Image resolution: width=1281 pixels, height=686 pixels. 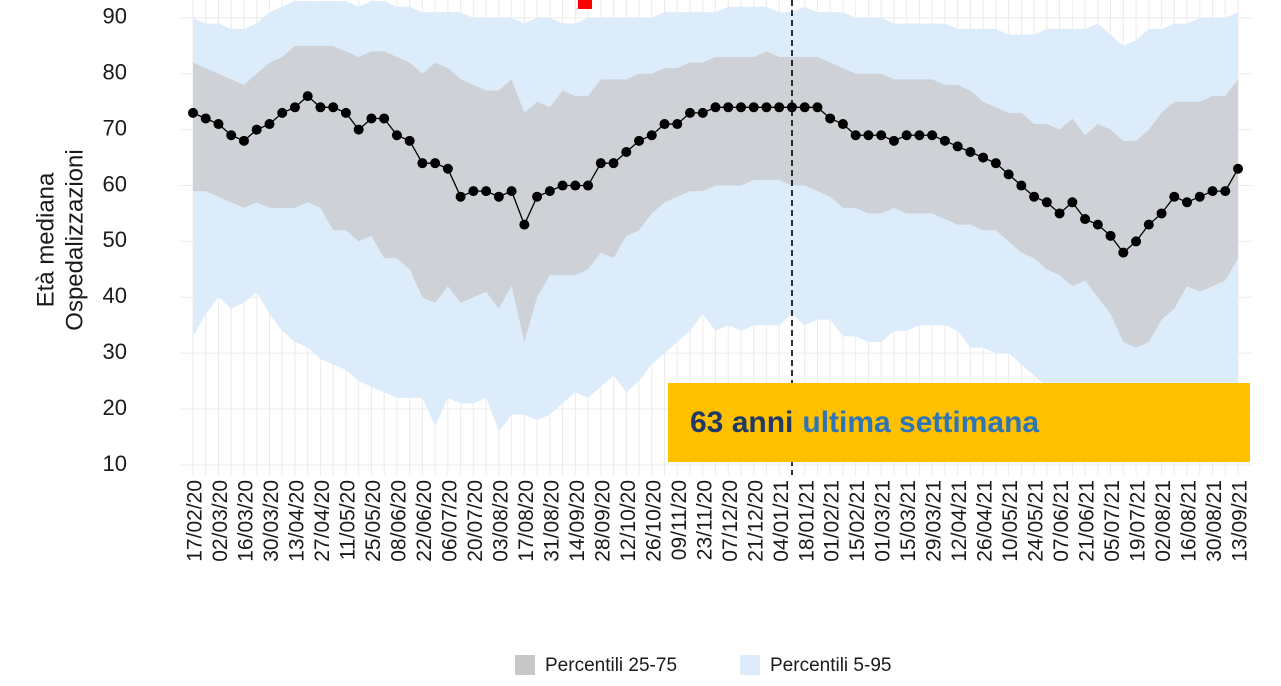 I want to click on legend-label: Percentili 25-75, so click(x=611, y=665).